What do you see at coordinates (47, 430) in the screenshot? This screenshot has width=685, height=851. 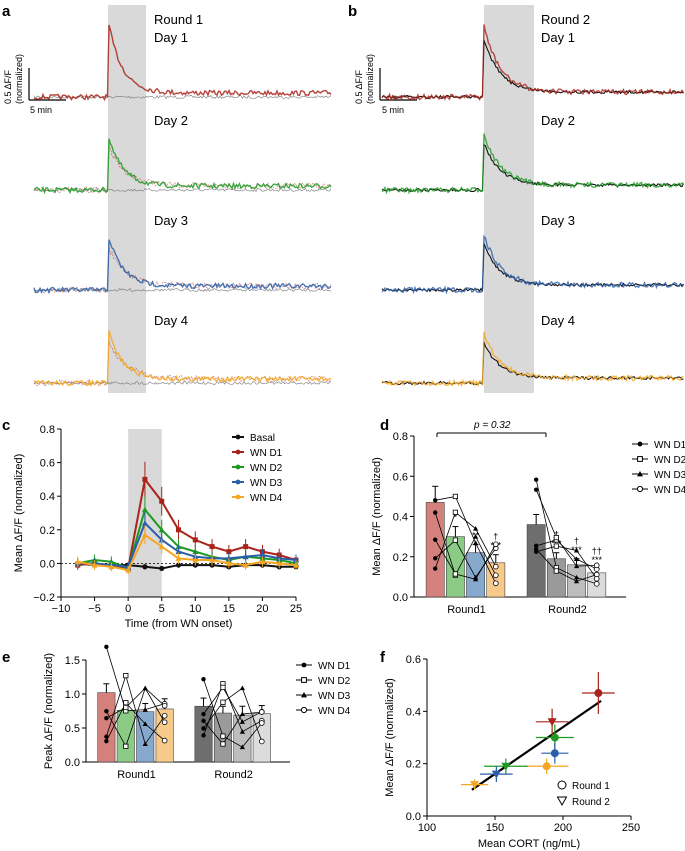 I see `panel-c-y-tick-label: 0.8` at bounding box center [47, 430].